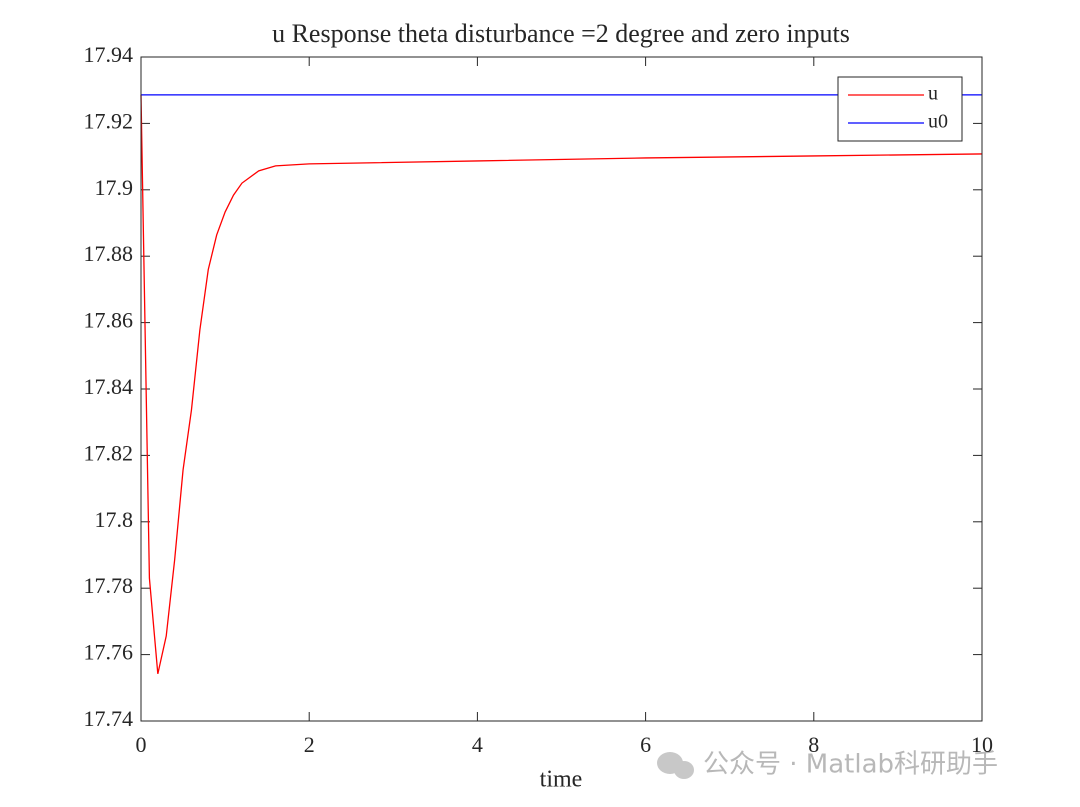 The width and height of the screenshot is (1080, 807). I want to click on y-tick-label: 17.78, so click(109, 585).